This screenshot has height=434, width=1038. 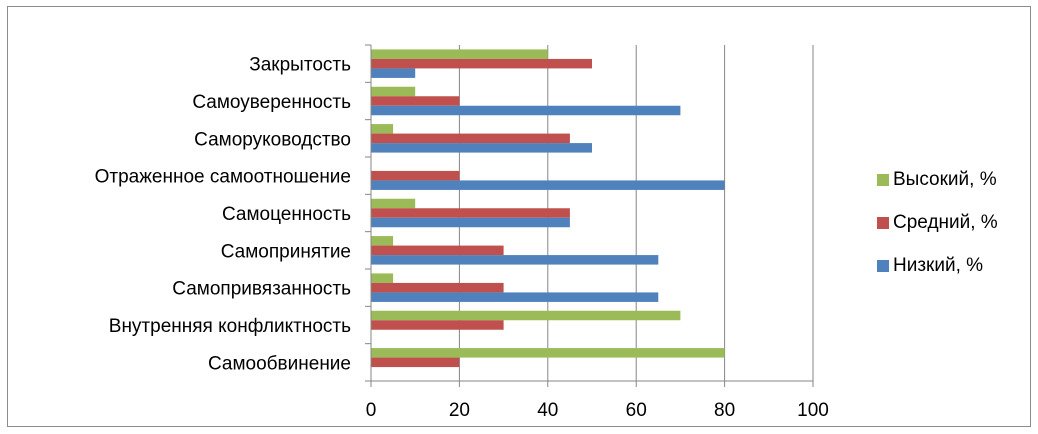 I want to click on x-tick-label: 0, so click(x=371, y=410).